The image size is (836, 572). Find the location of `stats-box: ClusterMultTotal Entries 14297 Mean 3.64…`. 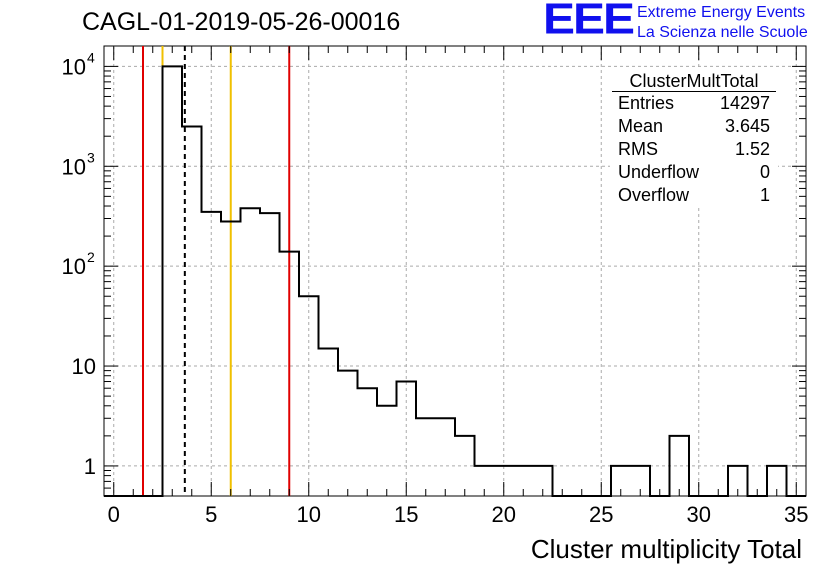

stats-box: ClusterMultTotal Entries 14297 Mean 3.64… is located at coordinates (694, 137).